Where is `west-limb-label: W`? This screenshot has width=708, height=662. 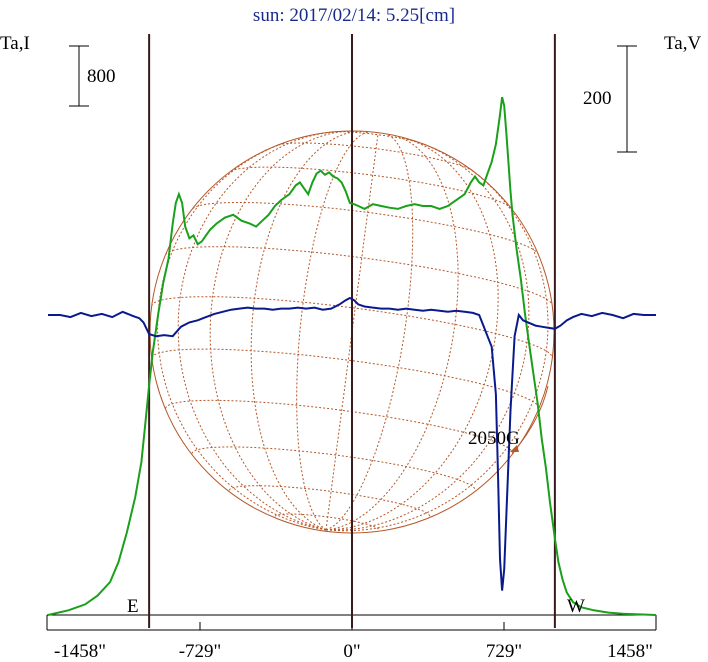 west-limb-label: W is located at coordinates (576, 606).